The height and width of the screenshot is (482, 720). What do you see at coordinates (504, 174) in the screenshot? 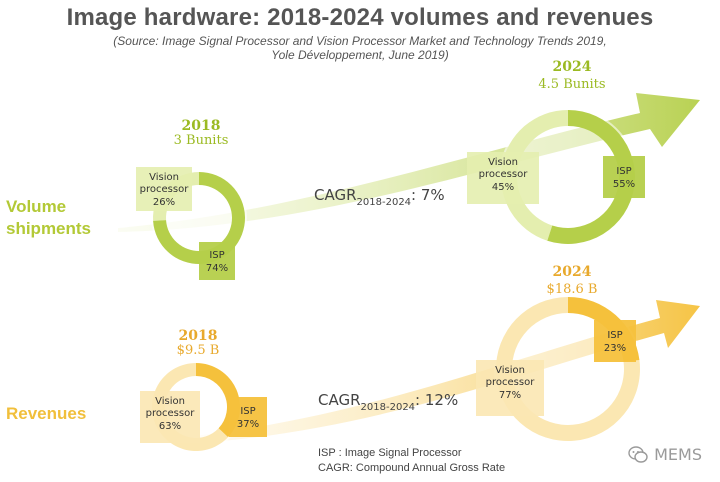
I see `volume-2024-vision-label-2: processor` at bounding box center [504, 174].